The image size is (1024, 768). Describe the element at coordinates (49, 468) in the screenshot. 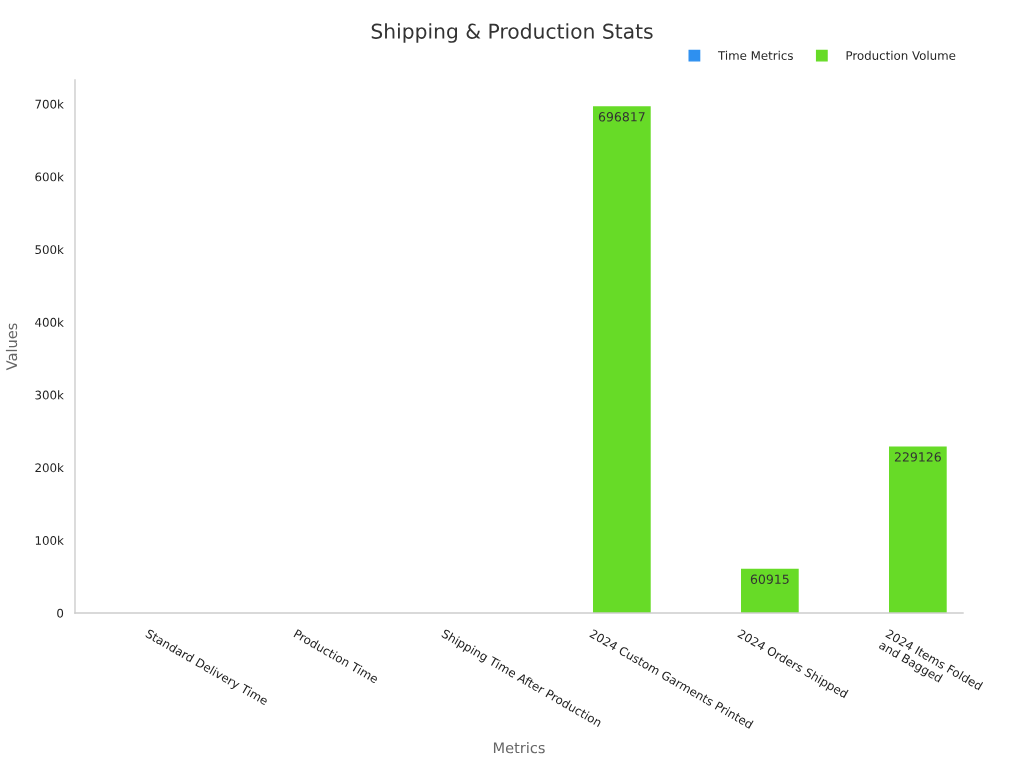

I see `y-tick-label: 200k` at that location.